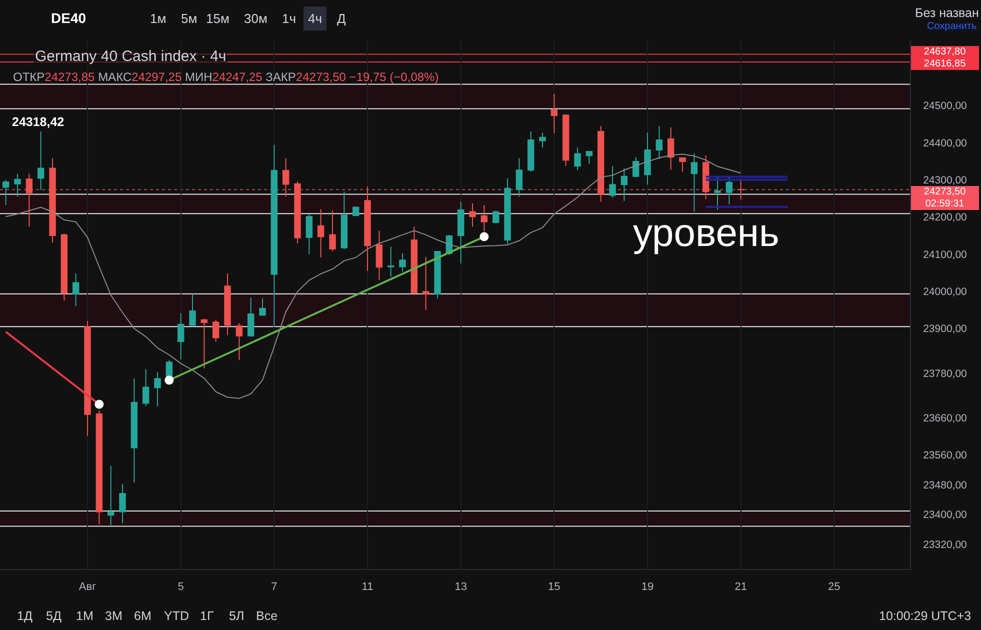 This screenshot has width=981, height=630. Describe the element at coordinates (945, 198) in the screenshot. I see `ref-line-label: 24273,50 02:59:31` at that location.